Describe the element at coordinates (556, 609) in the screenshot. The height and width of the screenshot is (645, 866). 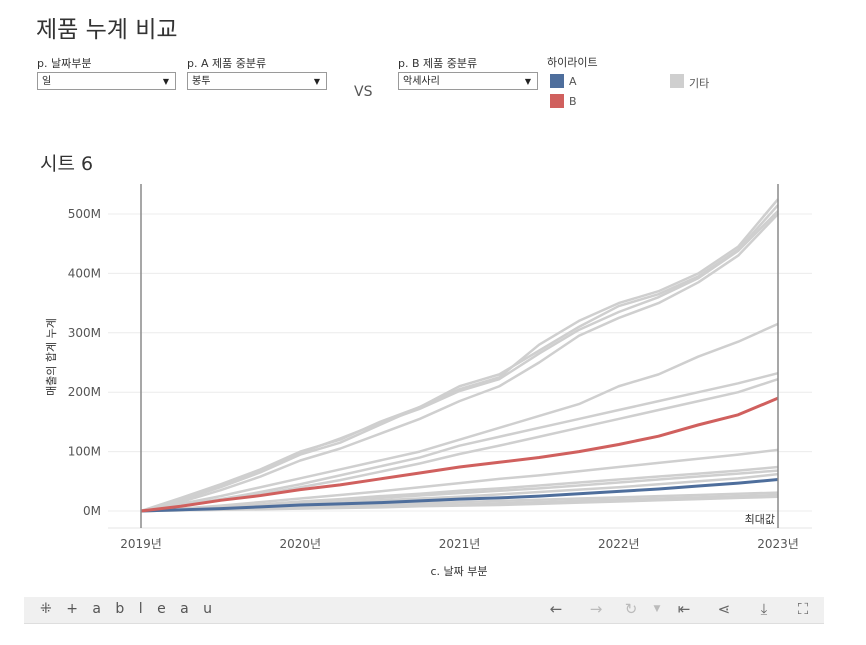
I see `undo-icon: ←` at that location.